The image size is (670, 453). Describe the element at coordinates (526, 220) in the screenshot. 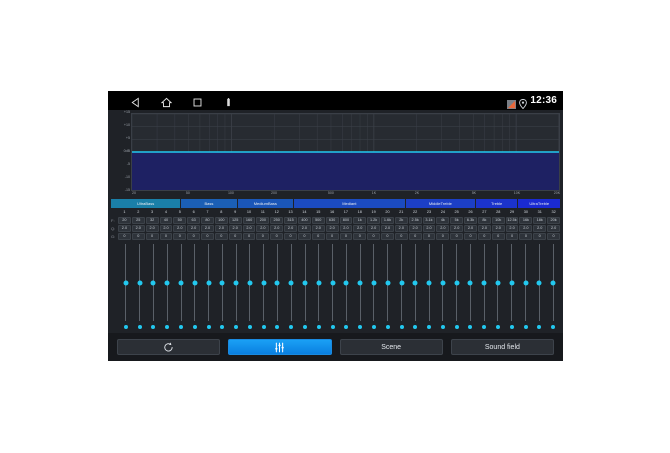

I see `cell-frequency: 16k` at that location.